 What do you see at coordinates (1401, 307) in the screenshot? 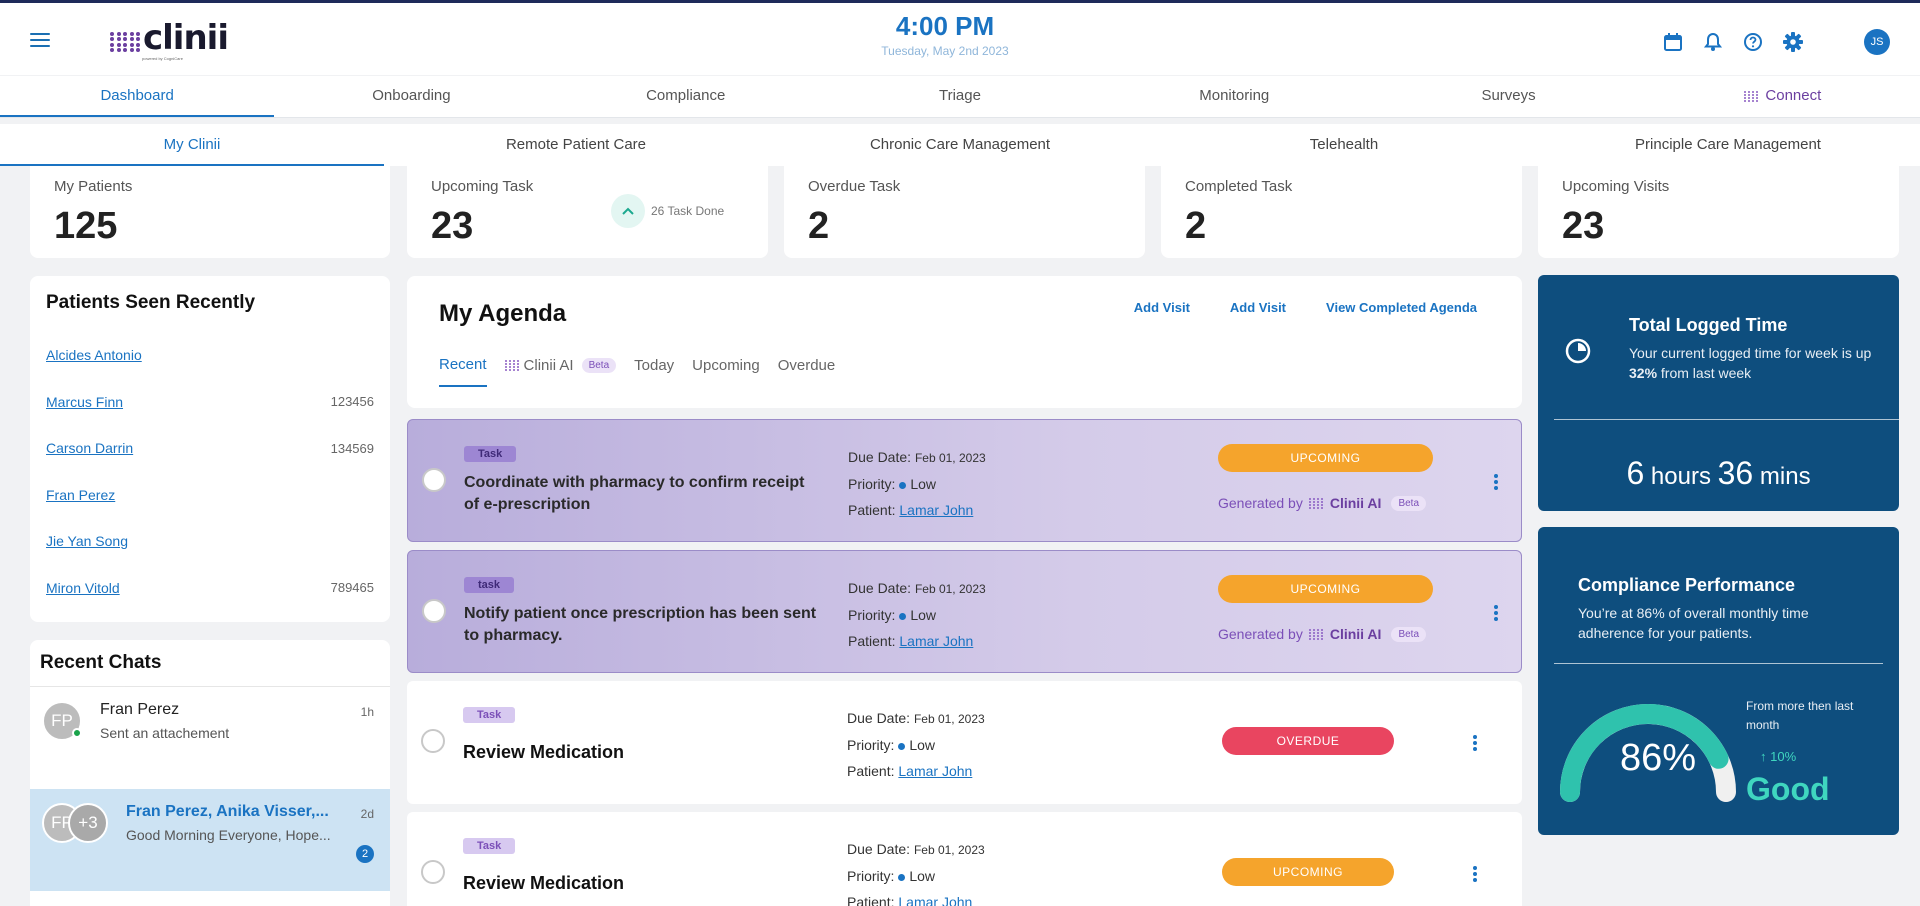
I see `view-completed-agenda-link: View Completed Agenda` at bounding box center [1401, 307].